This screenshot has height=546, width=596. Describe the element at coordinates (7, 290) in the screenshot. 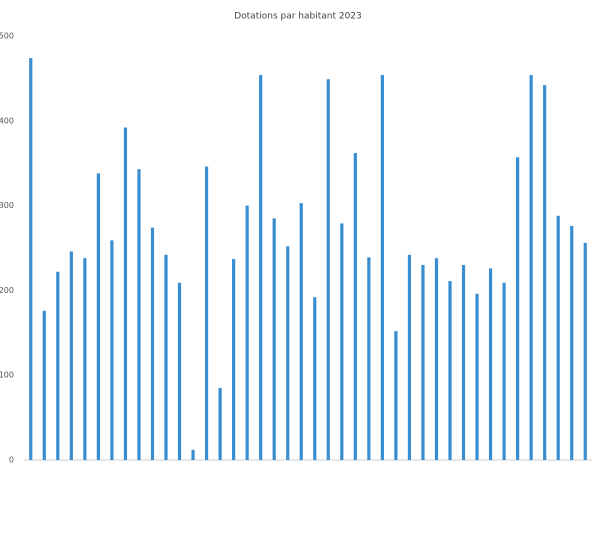

I see `y-tick-label: 200` at that location.